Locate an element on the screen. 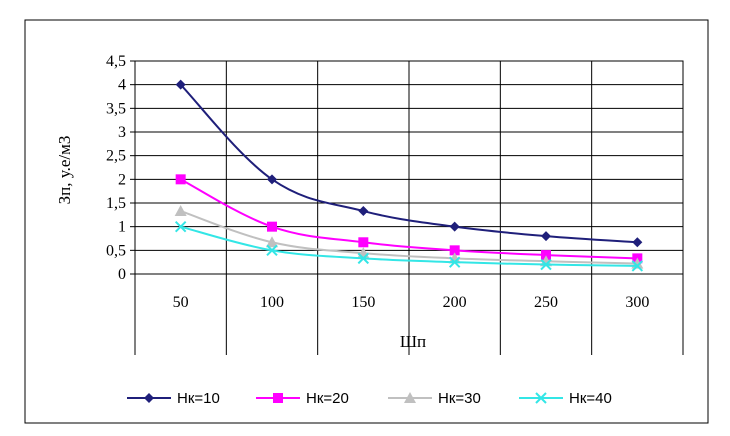 The width and height of the screenshot is (730, 436). x-tick-label: 250 is located at coordinates (546, 302).